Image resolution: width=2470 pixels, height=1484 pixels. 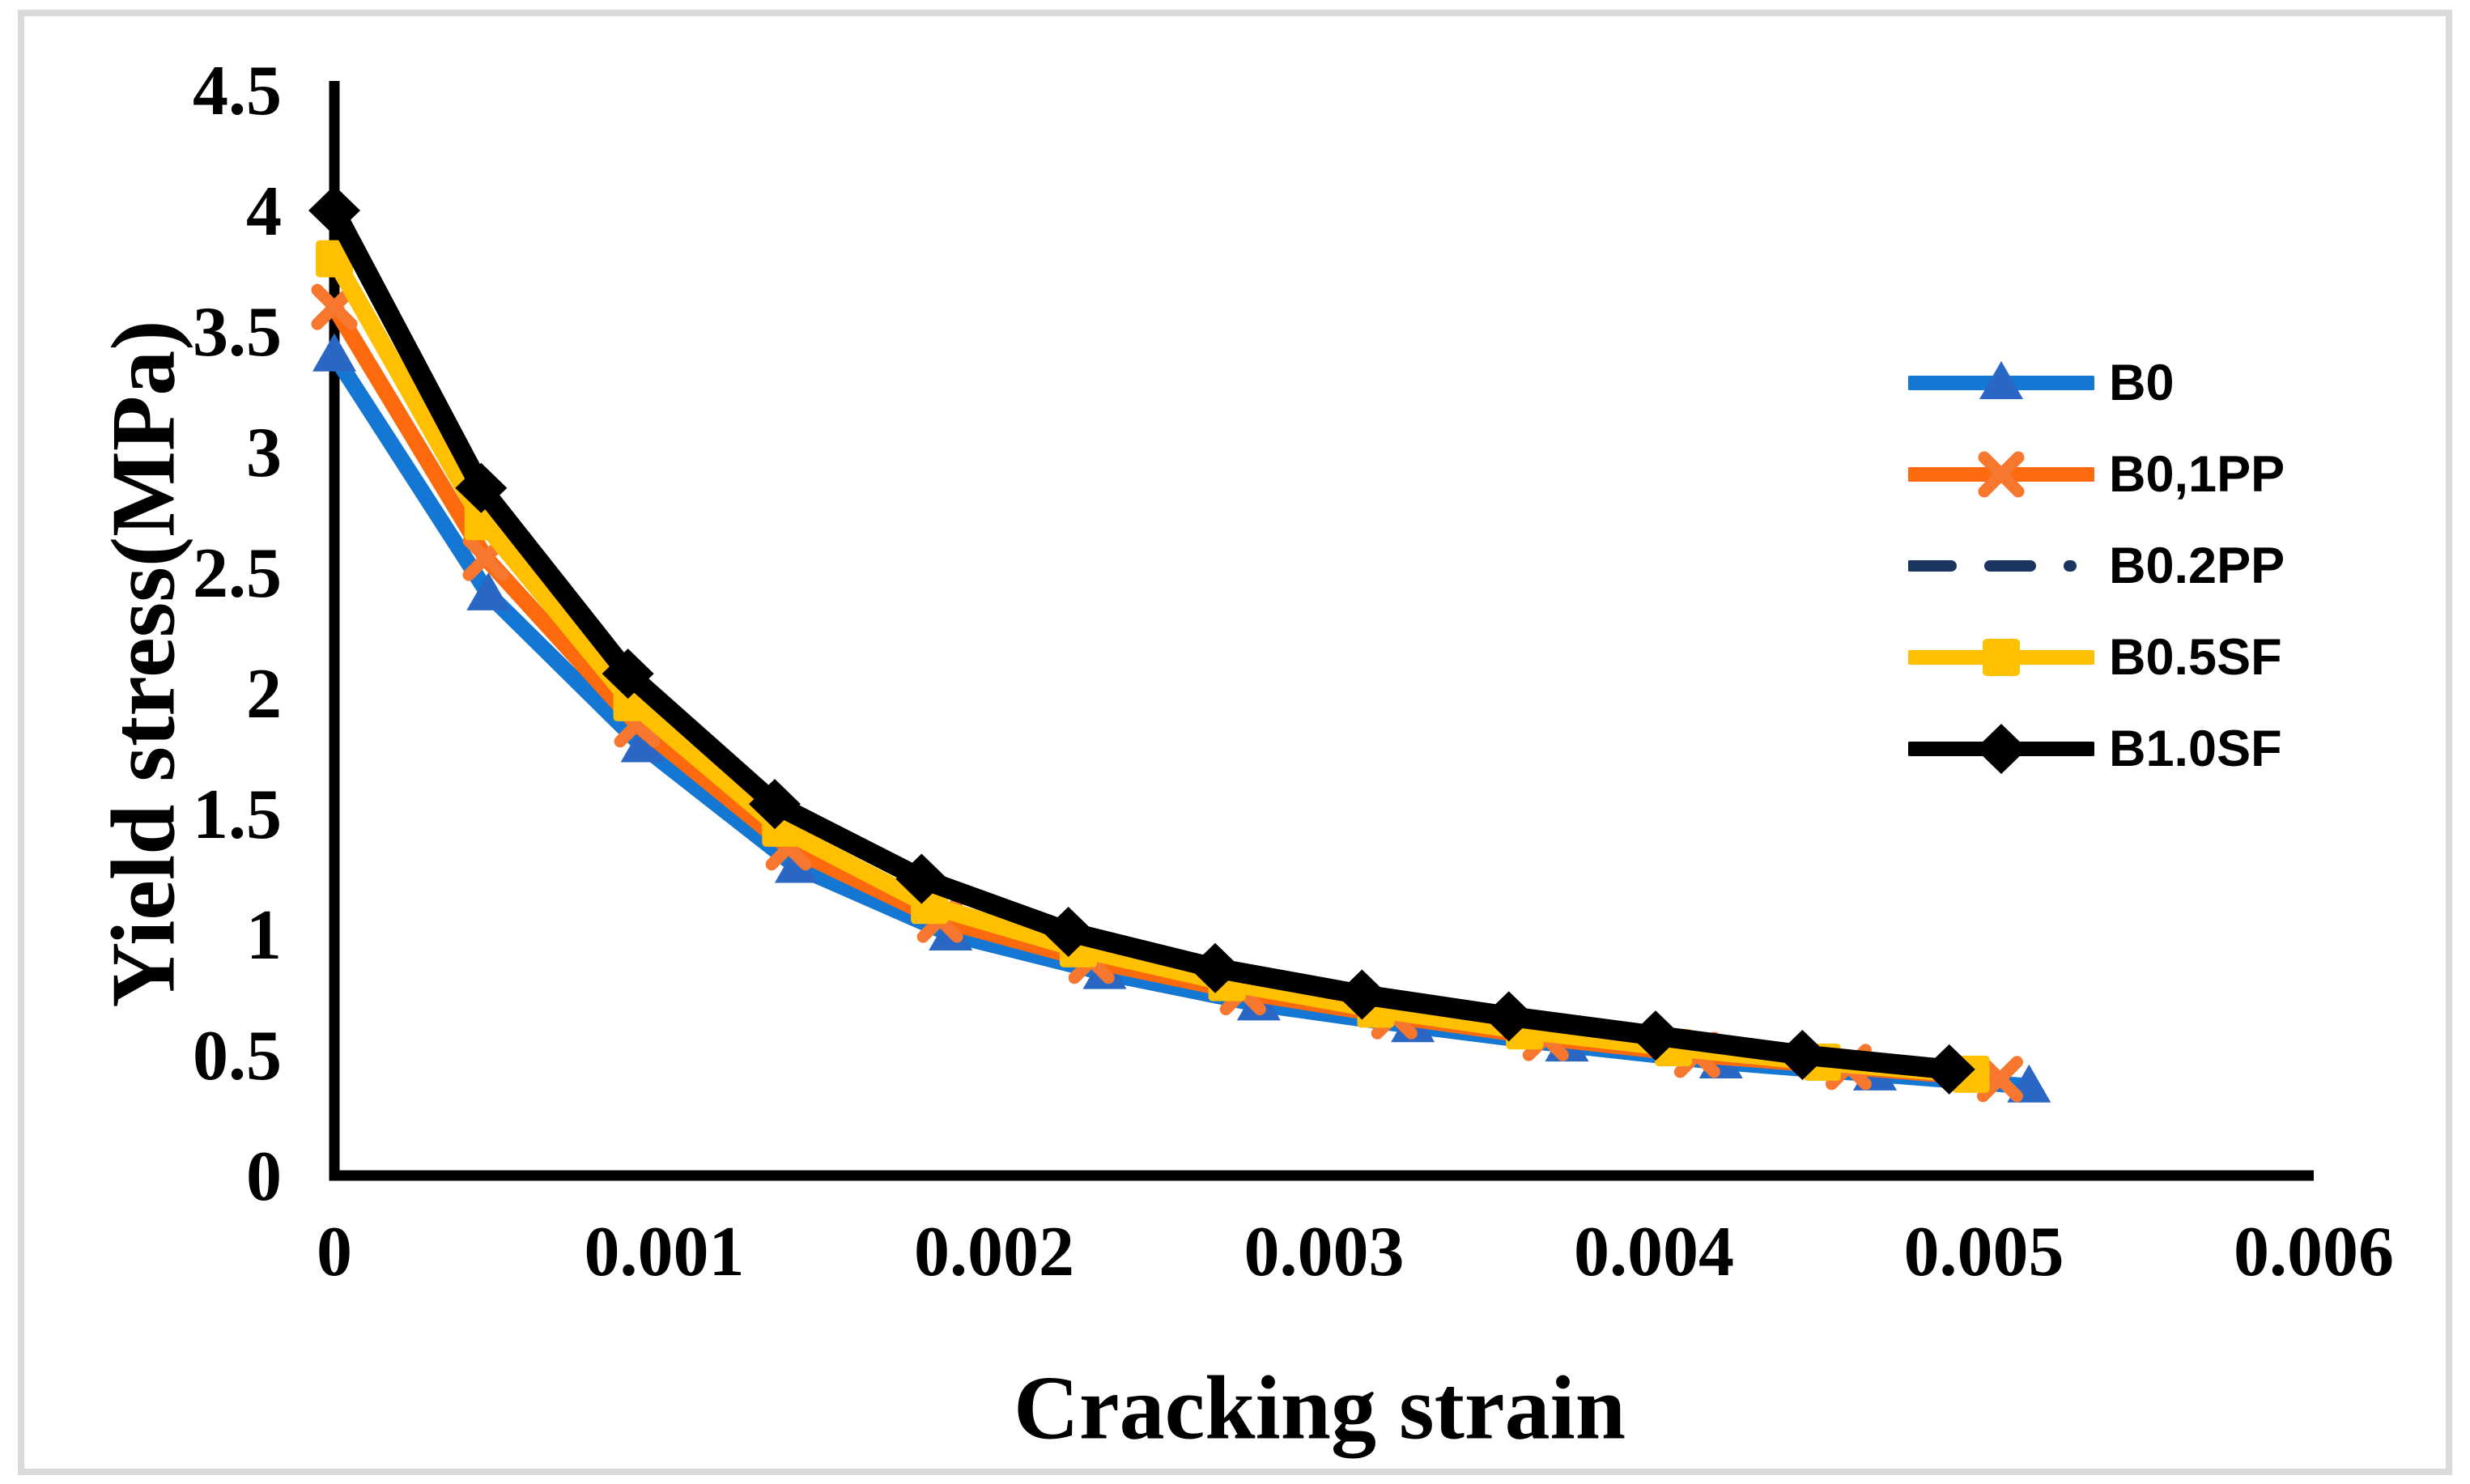 I want to click on x-tick-label: 0.002, so click(x=994, y=1252).